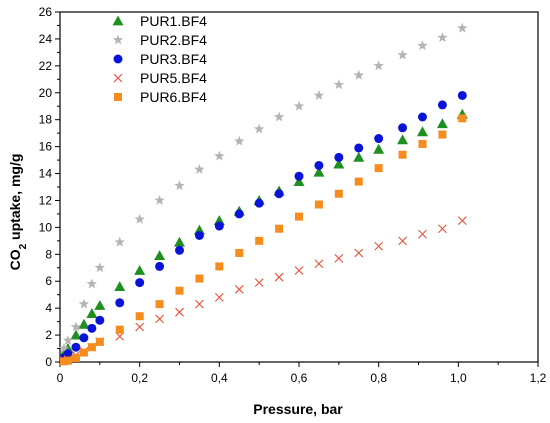 This screenshot has width=550, height=423. What do you see at coordinates (538, 378) in the screenshot?
I see `x-tick-label: 1,2` at bounding box center [538, 378].